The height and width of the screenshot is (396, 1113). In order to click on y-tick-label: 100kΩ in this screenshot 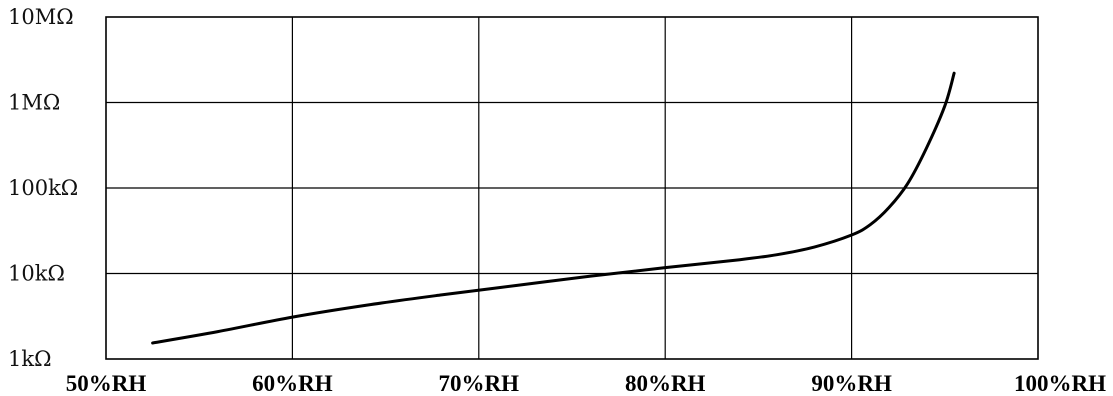, I will do `click(43, 188)`.